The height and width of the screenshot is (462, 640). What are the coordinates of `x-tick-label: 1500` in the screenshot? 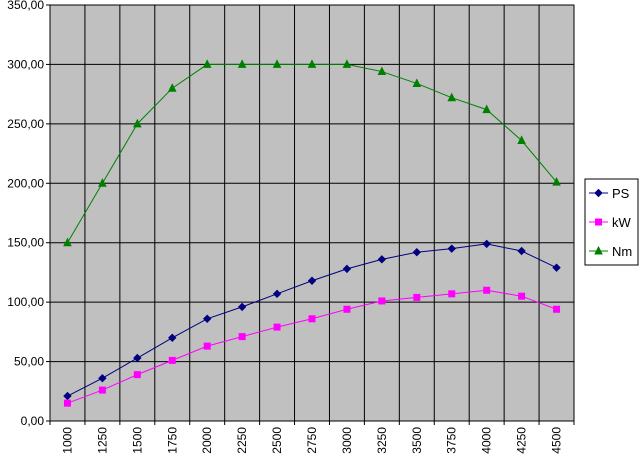 It's located at (137, 440).